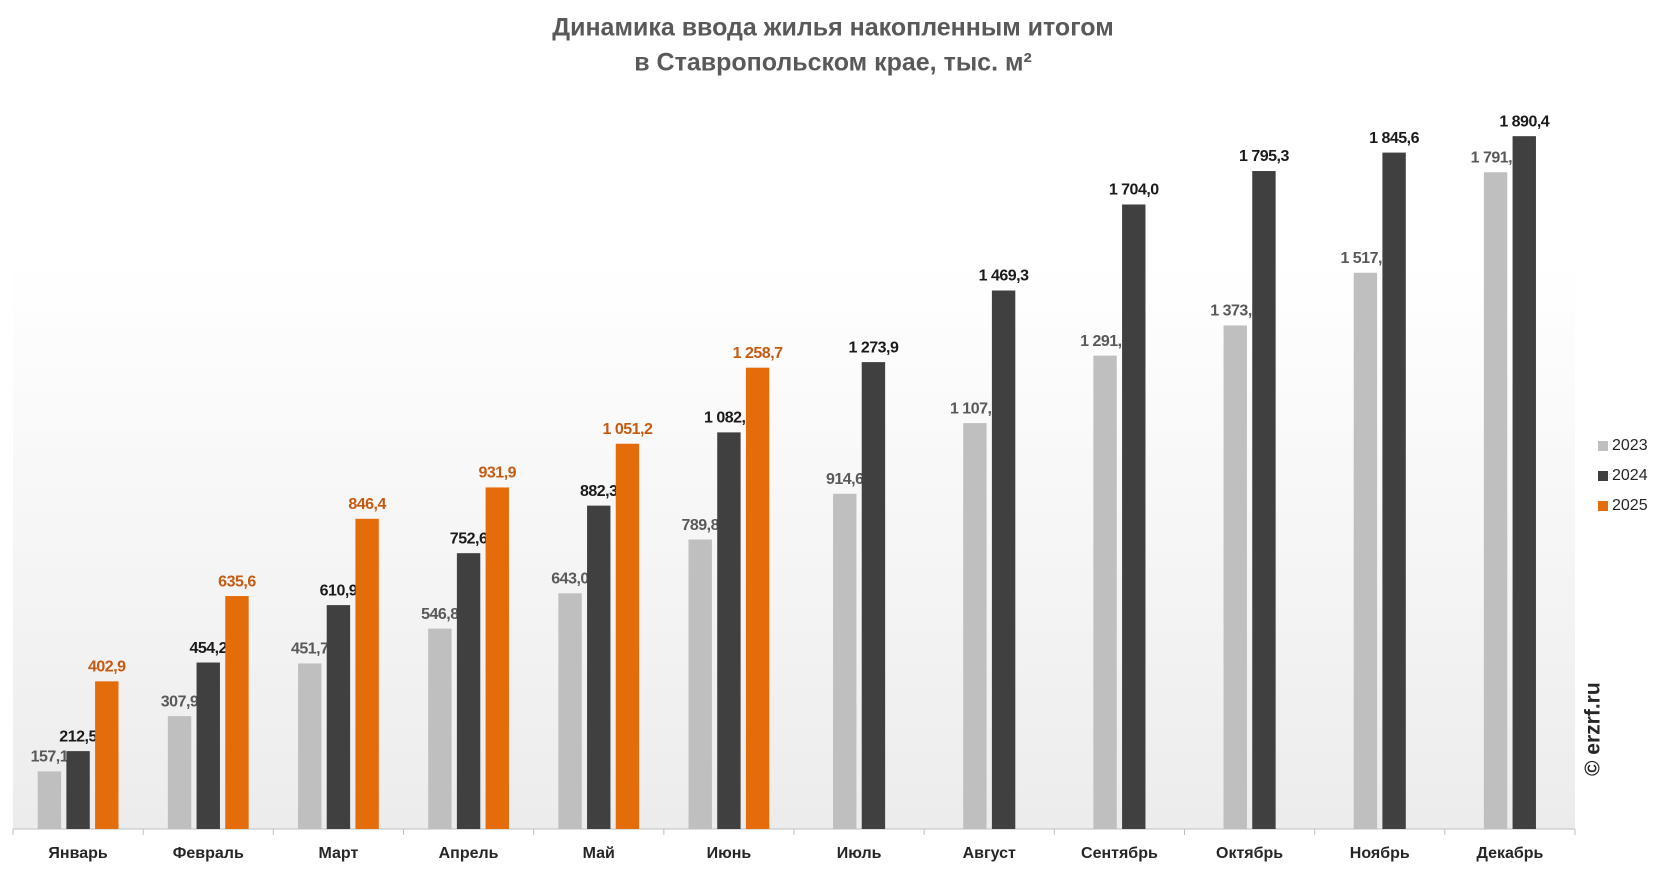 This screenshot has height=873, width=1667. I want to click on data-label: 1 517,7, so click(1365, 258).